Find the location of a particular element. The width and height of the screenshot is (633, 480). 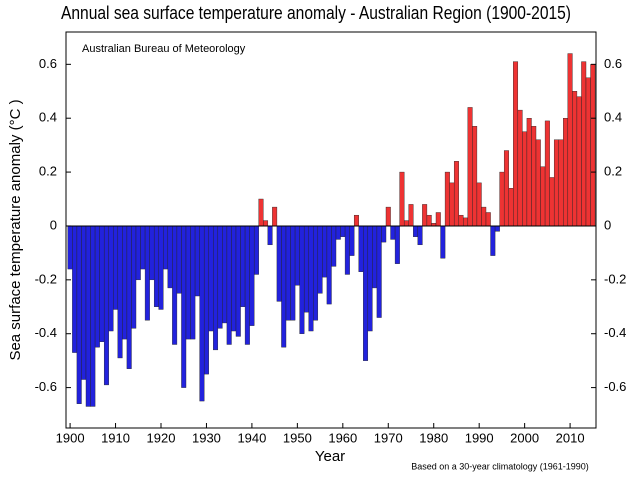

y2-tick-label: -0.4 is located at coordinates (615, 332).